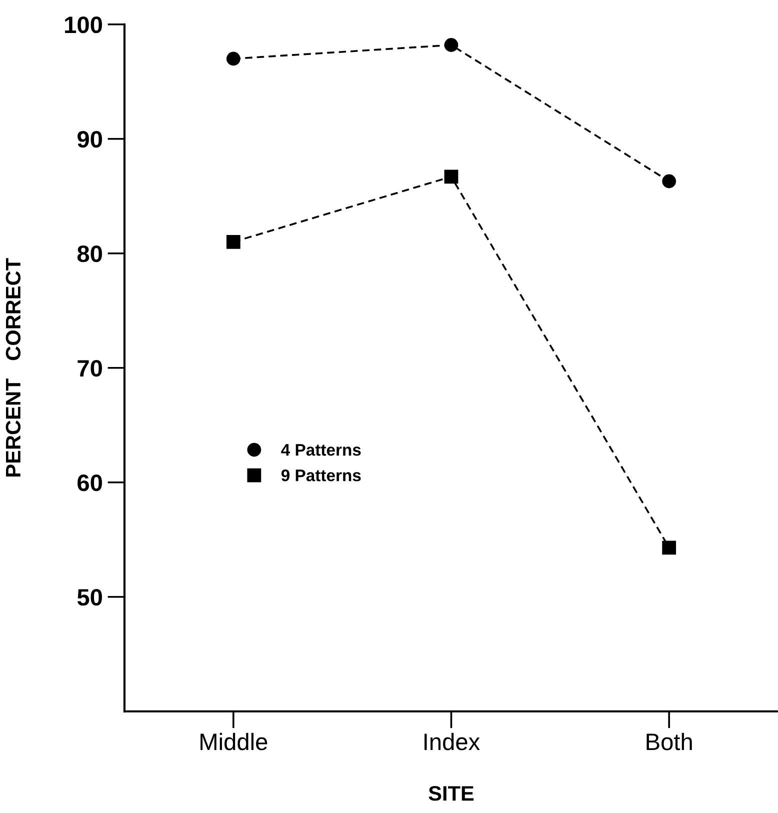  What do you see at coordinates (90, 483) in the screenshot?
I see `y-tick-label: 60` at bounding box center [90, 483].